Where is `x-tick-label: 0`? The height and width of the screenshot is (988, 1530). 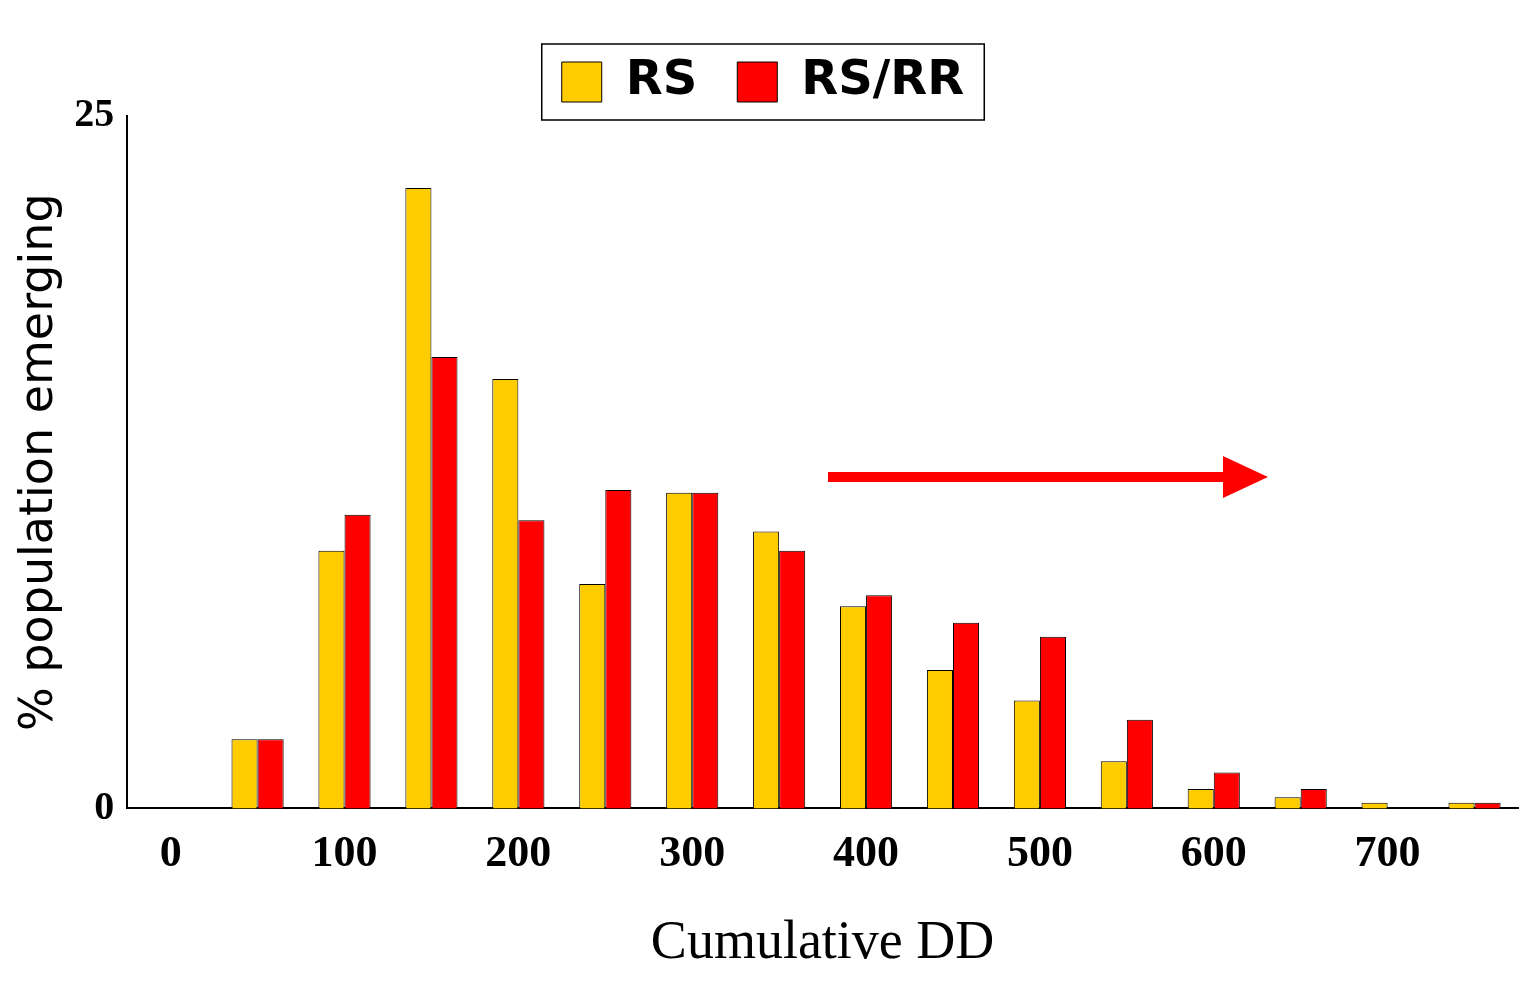 x-tick-label: 0 is located at coordinates (170, 852).